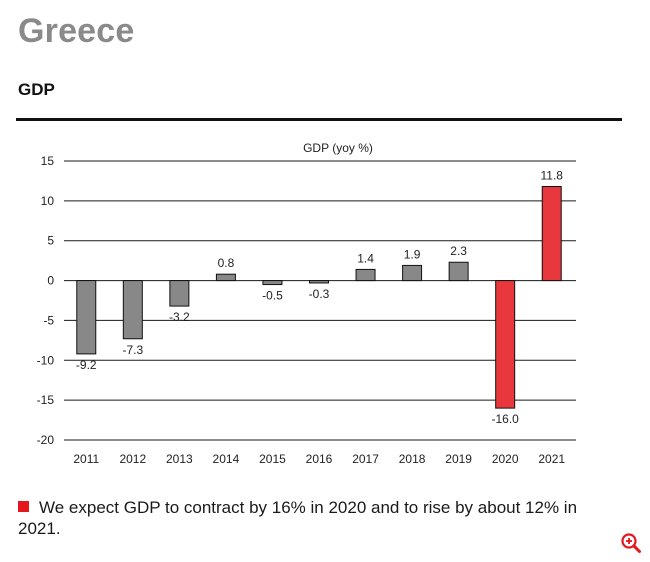  I want to click on section-title: GDP, so click(36, 89).